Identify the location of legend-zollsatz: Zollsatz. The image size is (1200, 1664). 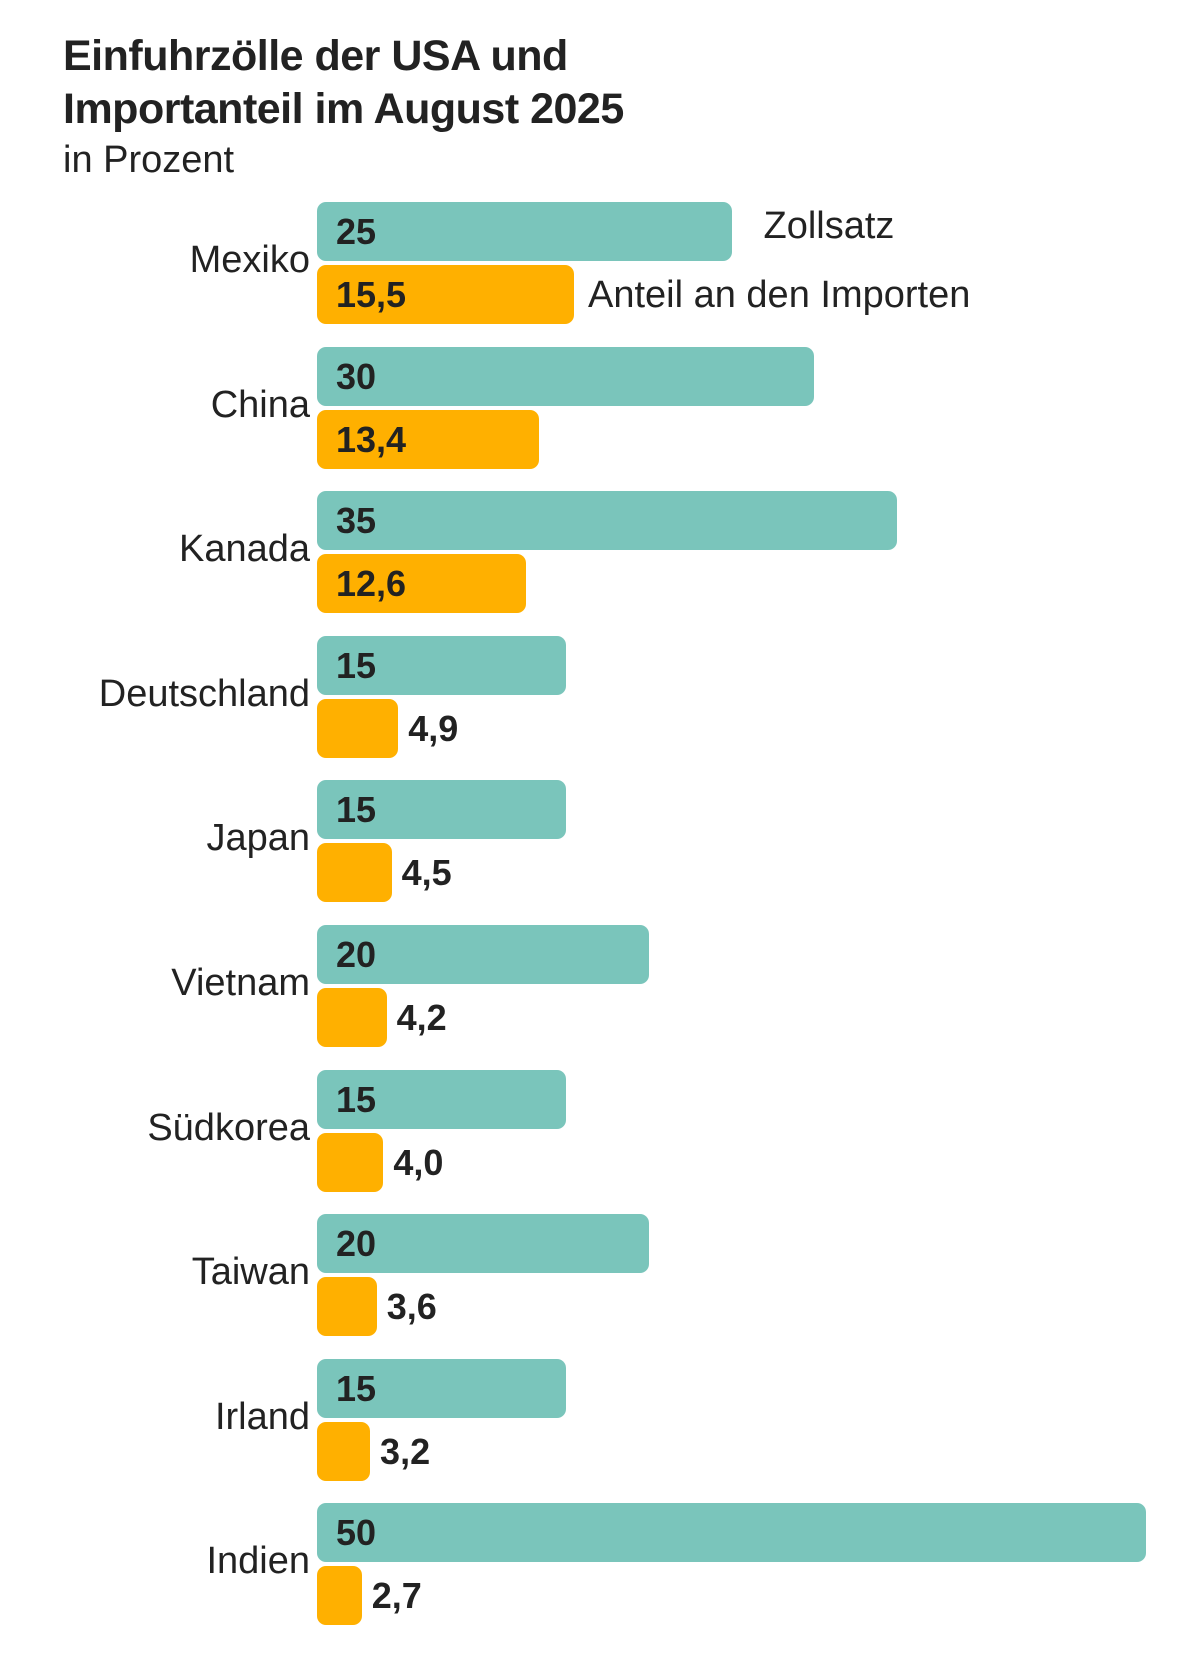
(829, 226).